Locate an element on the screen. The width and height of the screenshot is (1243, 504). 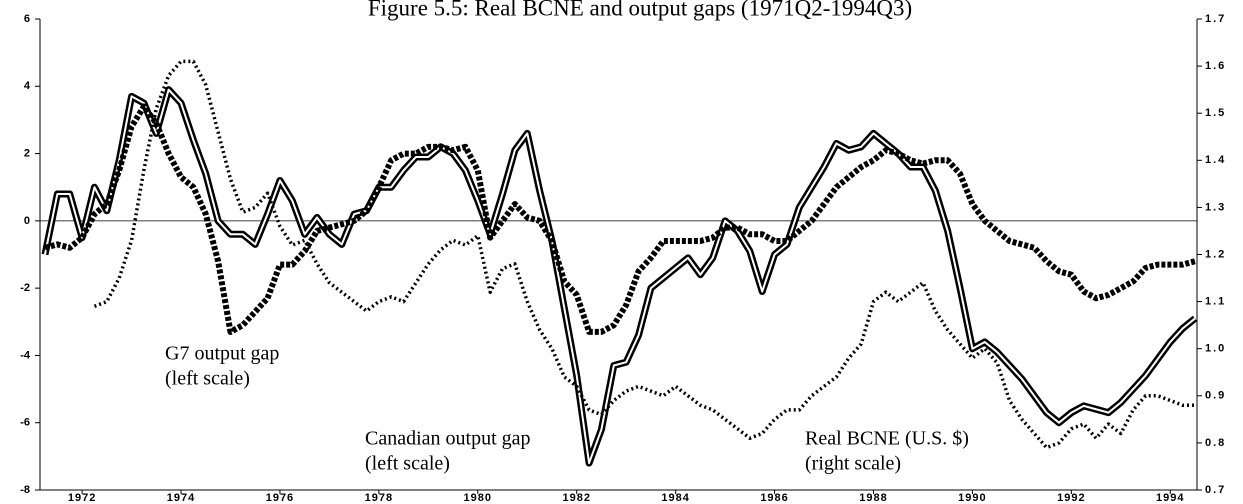
y-tick-label: -6 is located at coordinates (25, 423).